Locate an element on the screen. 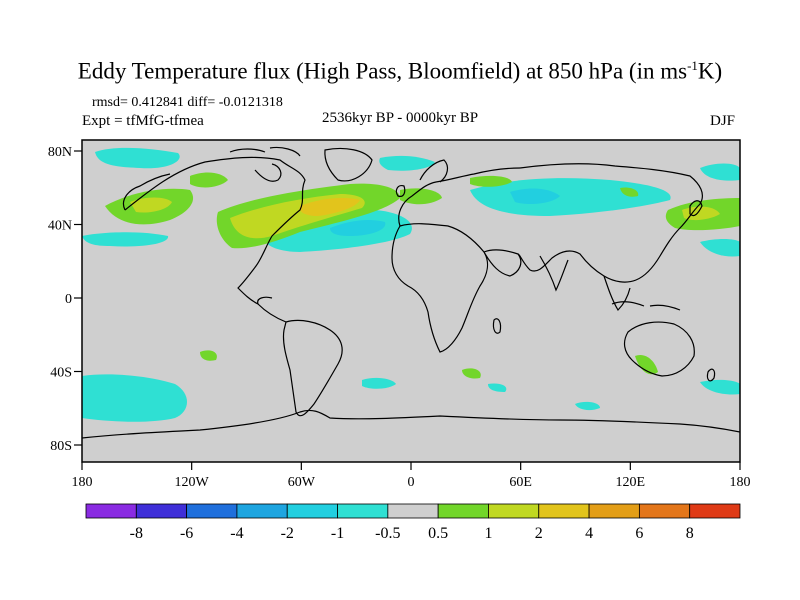 This screenshot has width=800, height=600. colorbar-label: -1 is located at coordinates (337, 533).